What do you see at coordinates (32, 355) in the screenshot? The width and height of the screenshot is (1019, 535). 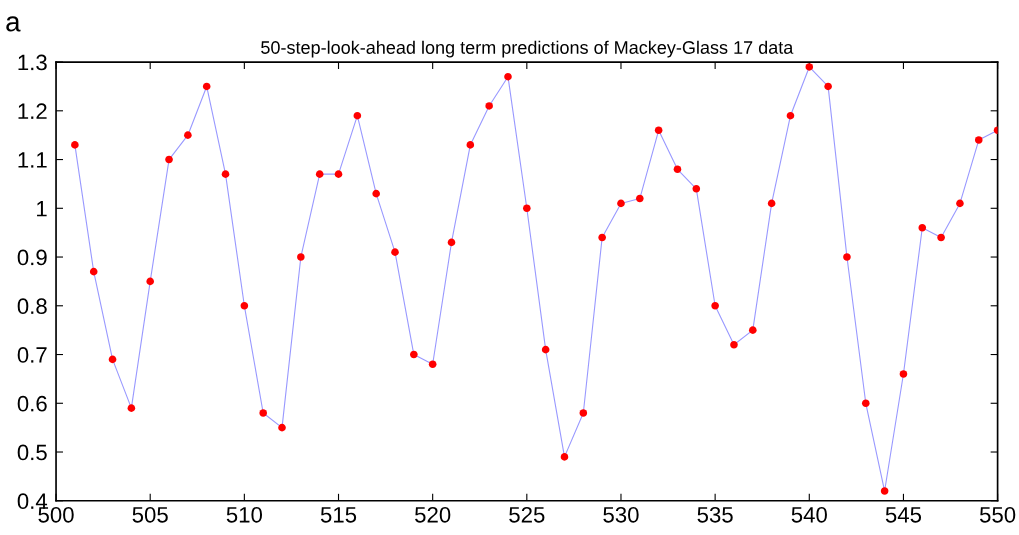 I see `y-tick-label: 0.7` at bounding box center [32, 355].